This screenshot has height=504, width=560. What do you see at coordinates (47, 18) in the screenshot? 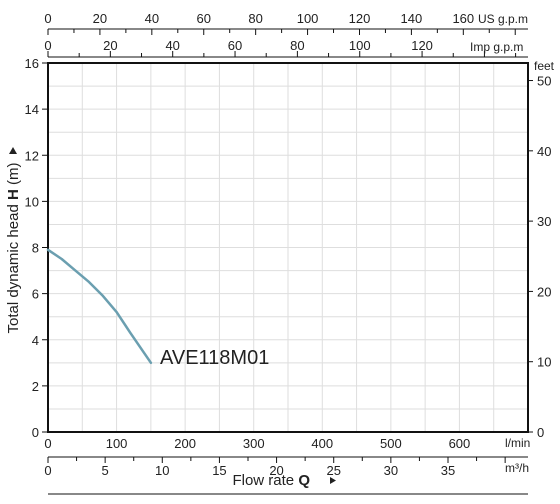
I see `usgpm-tick-label: 0` at bounding box center [47, 18].